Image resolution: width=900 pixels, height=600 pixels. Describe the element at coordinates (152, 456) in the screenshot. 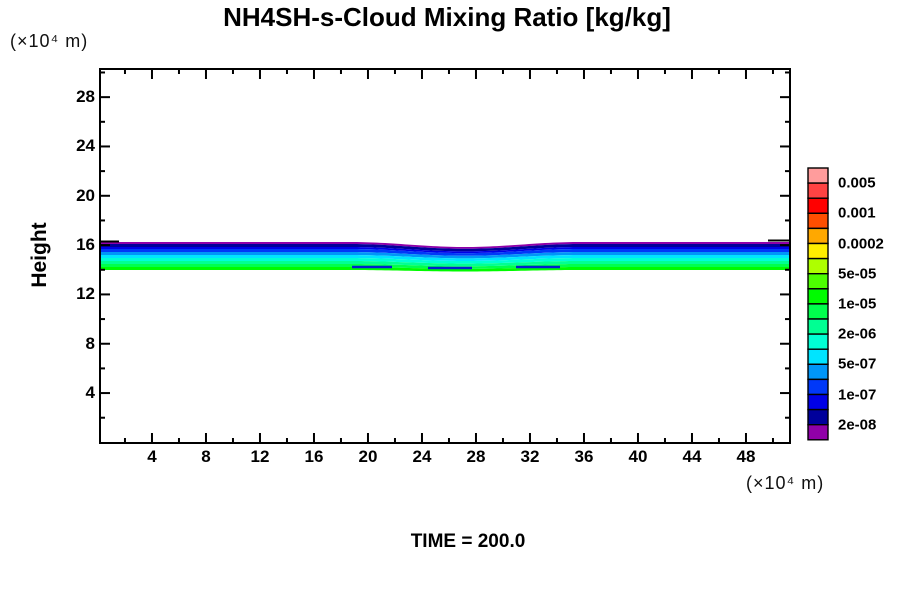

I see `x-tick-label-4: 4` at that location.